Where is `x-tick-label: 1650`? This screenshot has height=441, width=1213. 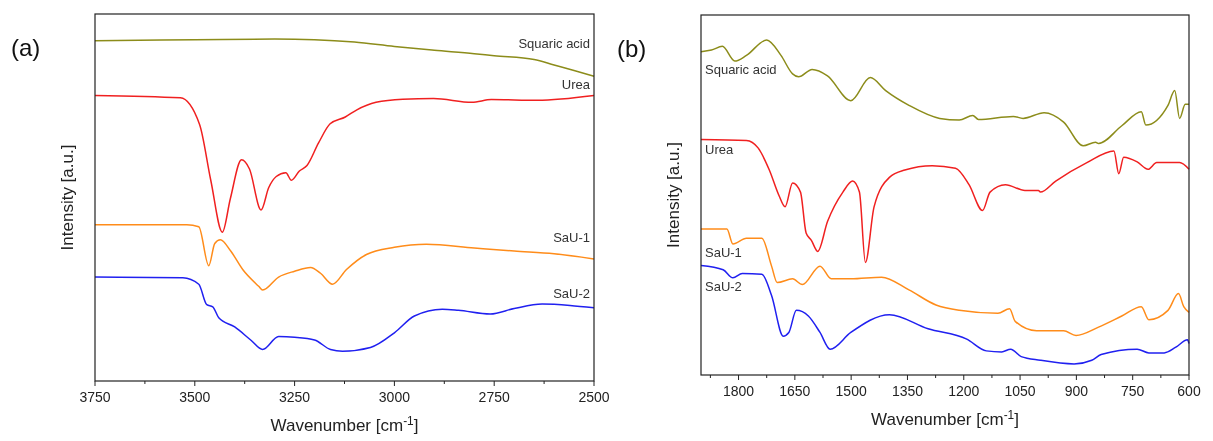 x-tick-label: 1650 is located at coordinates (795, 391).